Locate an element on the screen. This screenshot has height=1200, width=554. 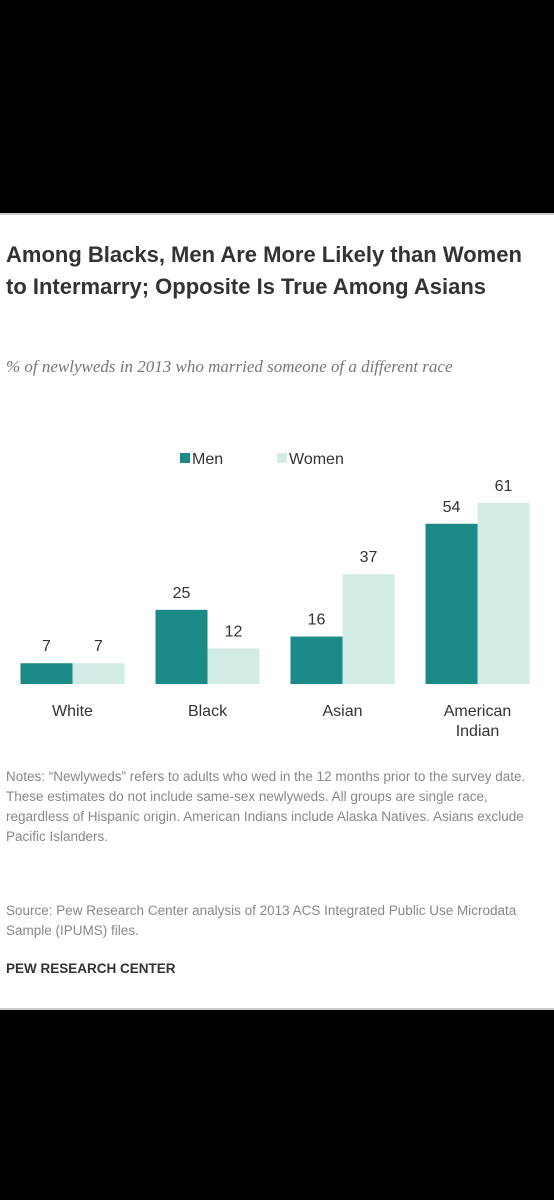
value-label: 61 is located at coordinates (504, 486).